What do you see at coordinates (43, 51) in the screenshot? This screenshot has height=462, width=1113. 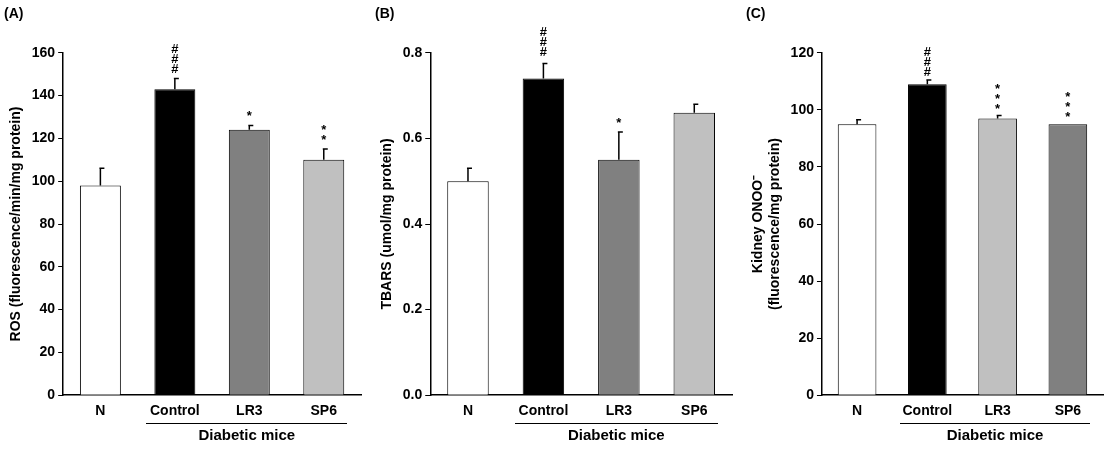 I see `y-tick-label: 160` at bounding box center [43, 51].